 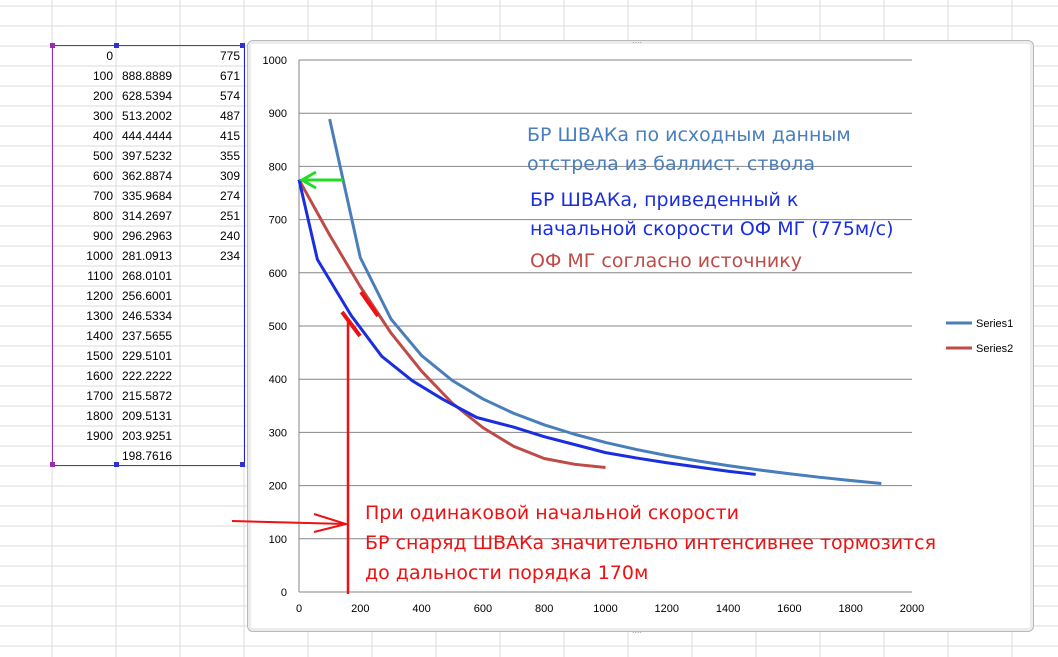 What do you see at coordinates (284, 593) in the screenshot?
I see `y-tick-label: 0` at bounding box center [284, 593].